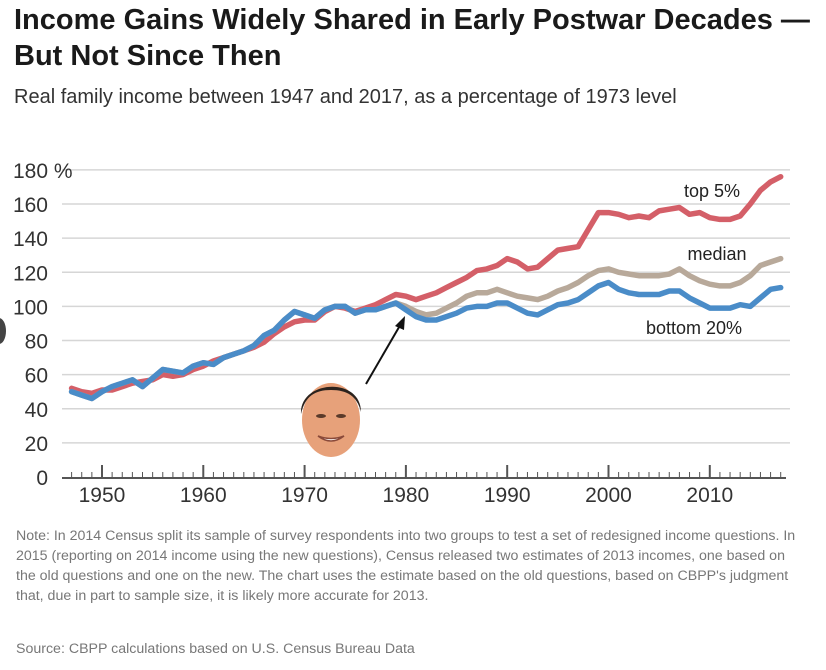  Describe the element at coordinates (304, 495) in the screenshot. I see `x-tick-label: 1970` at that location.